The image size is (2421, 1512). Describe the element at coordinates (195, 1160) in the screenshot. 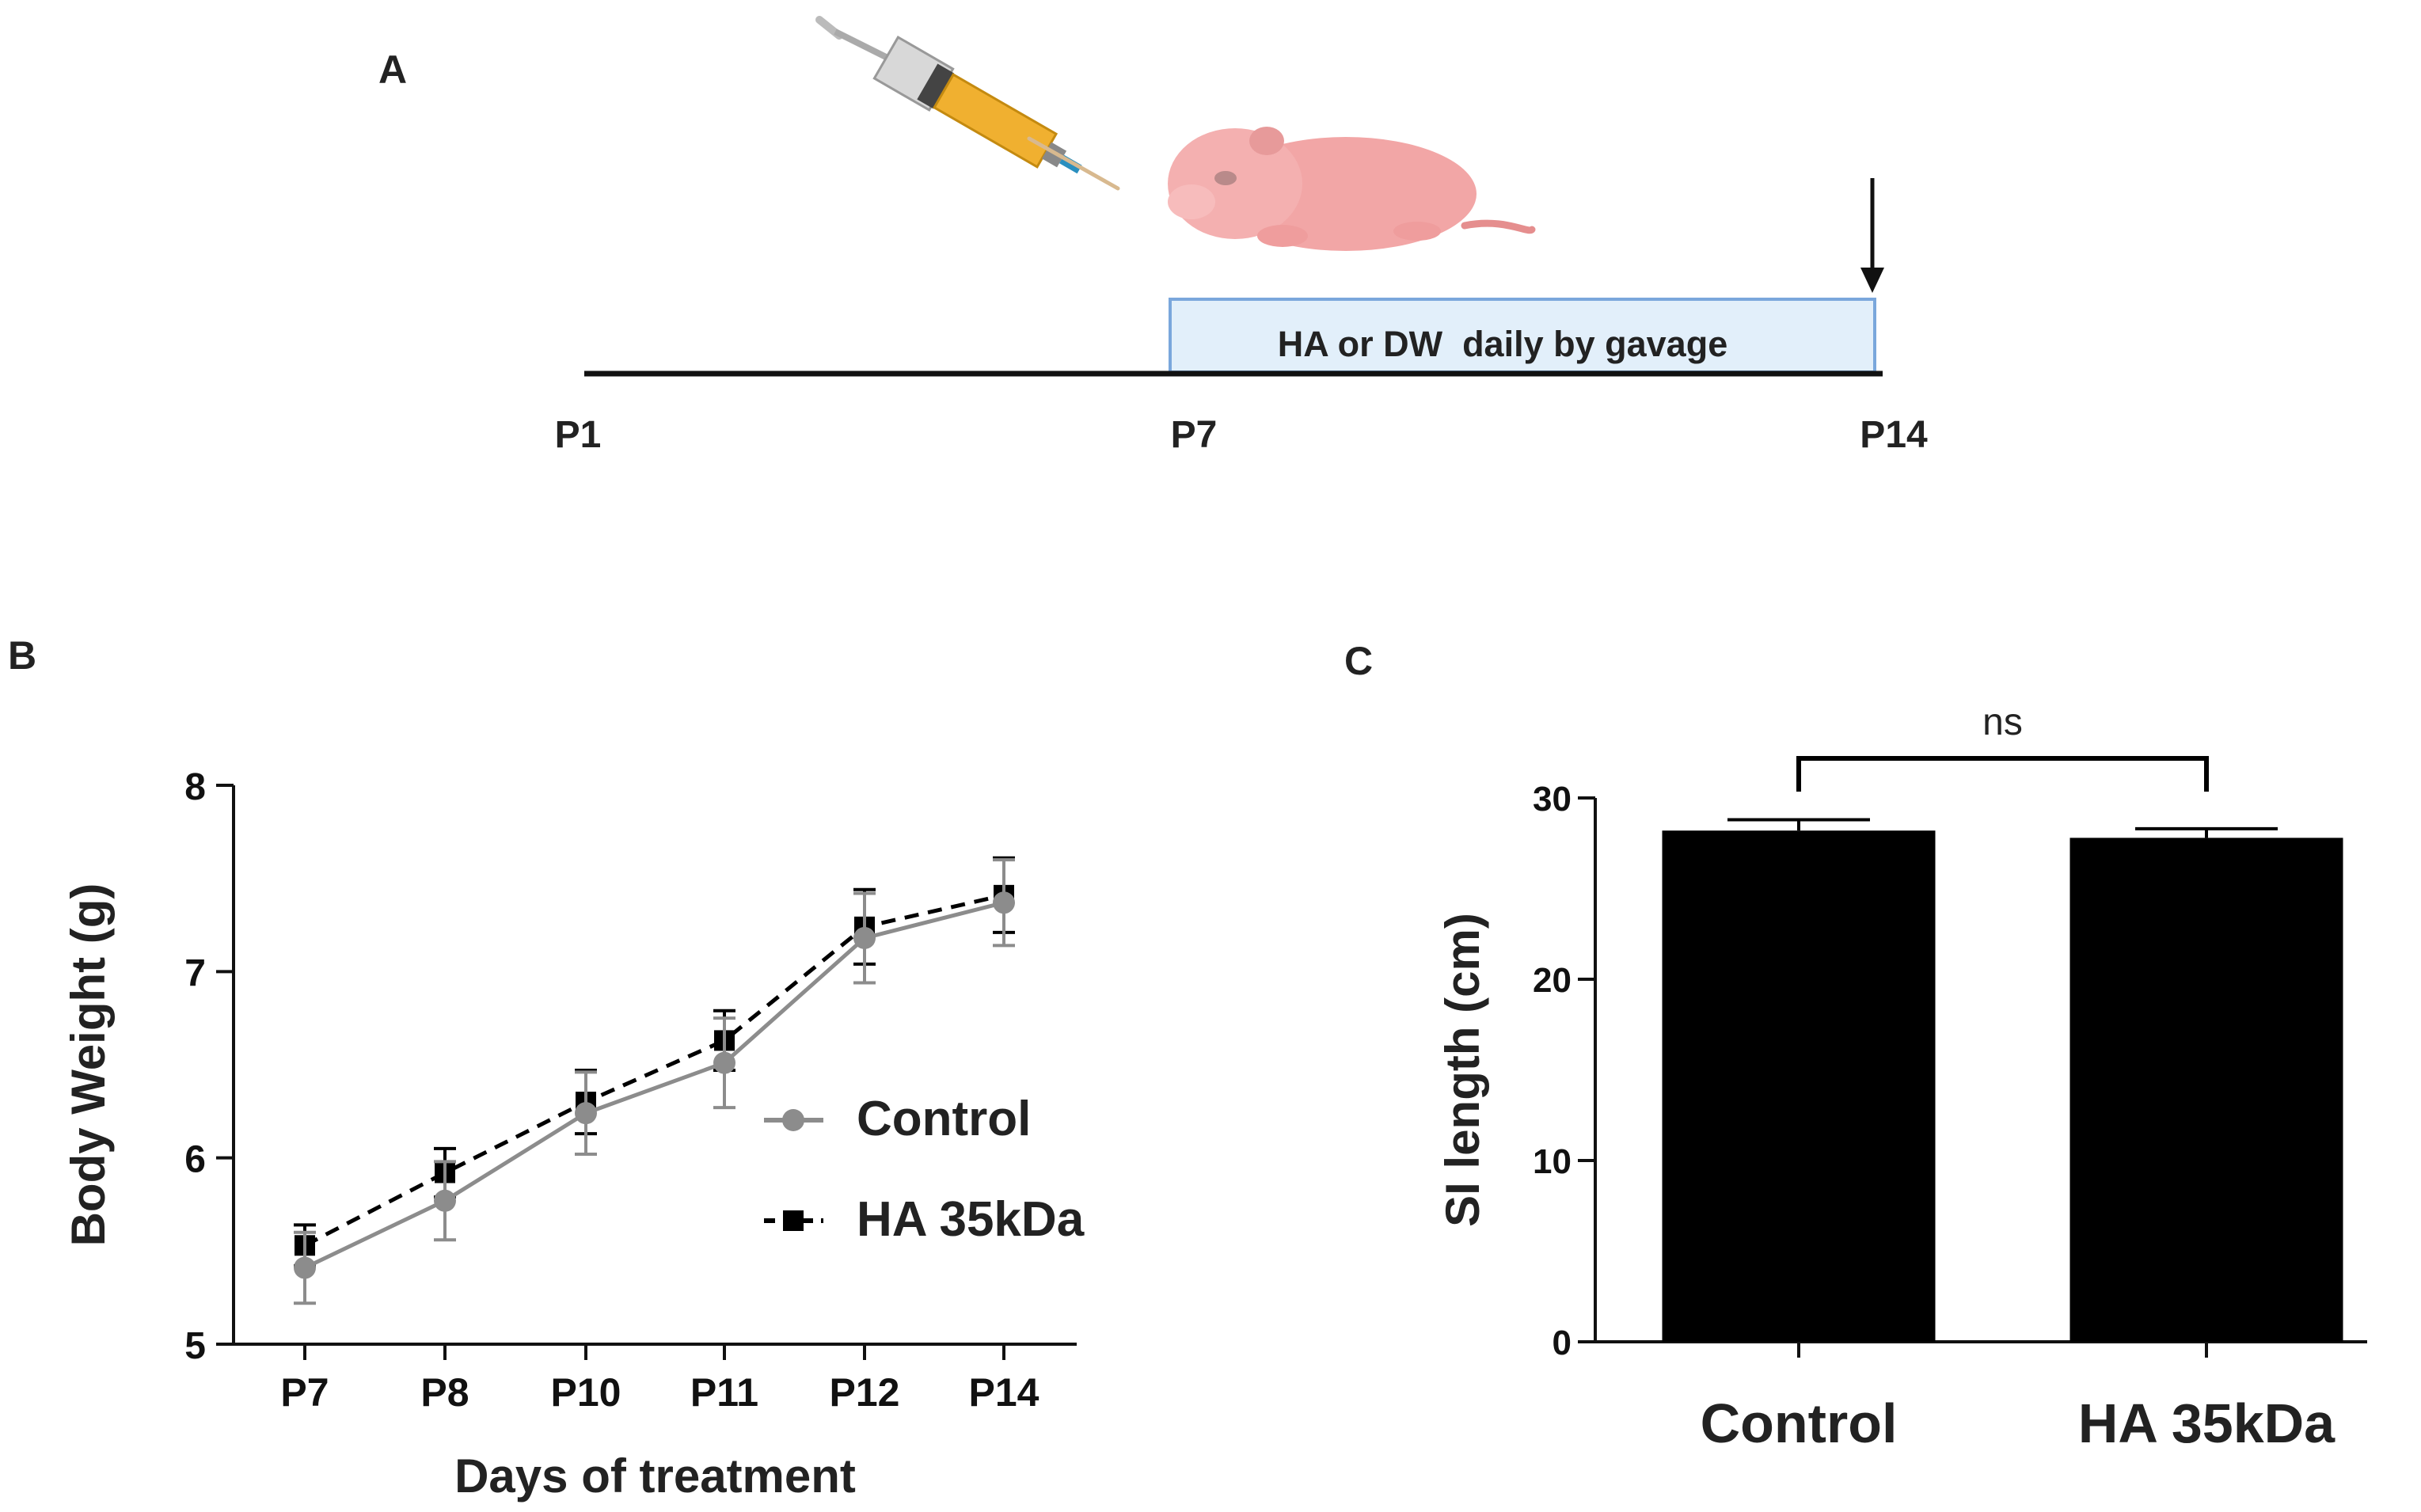

I see `y-tick-label: 6` at that location.